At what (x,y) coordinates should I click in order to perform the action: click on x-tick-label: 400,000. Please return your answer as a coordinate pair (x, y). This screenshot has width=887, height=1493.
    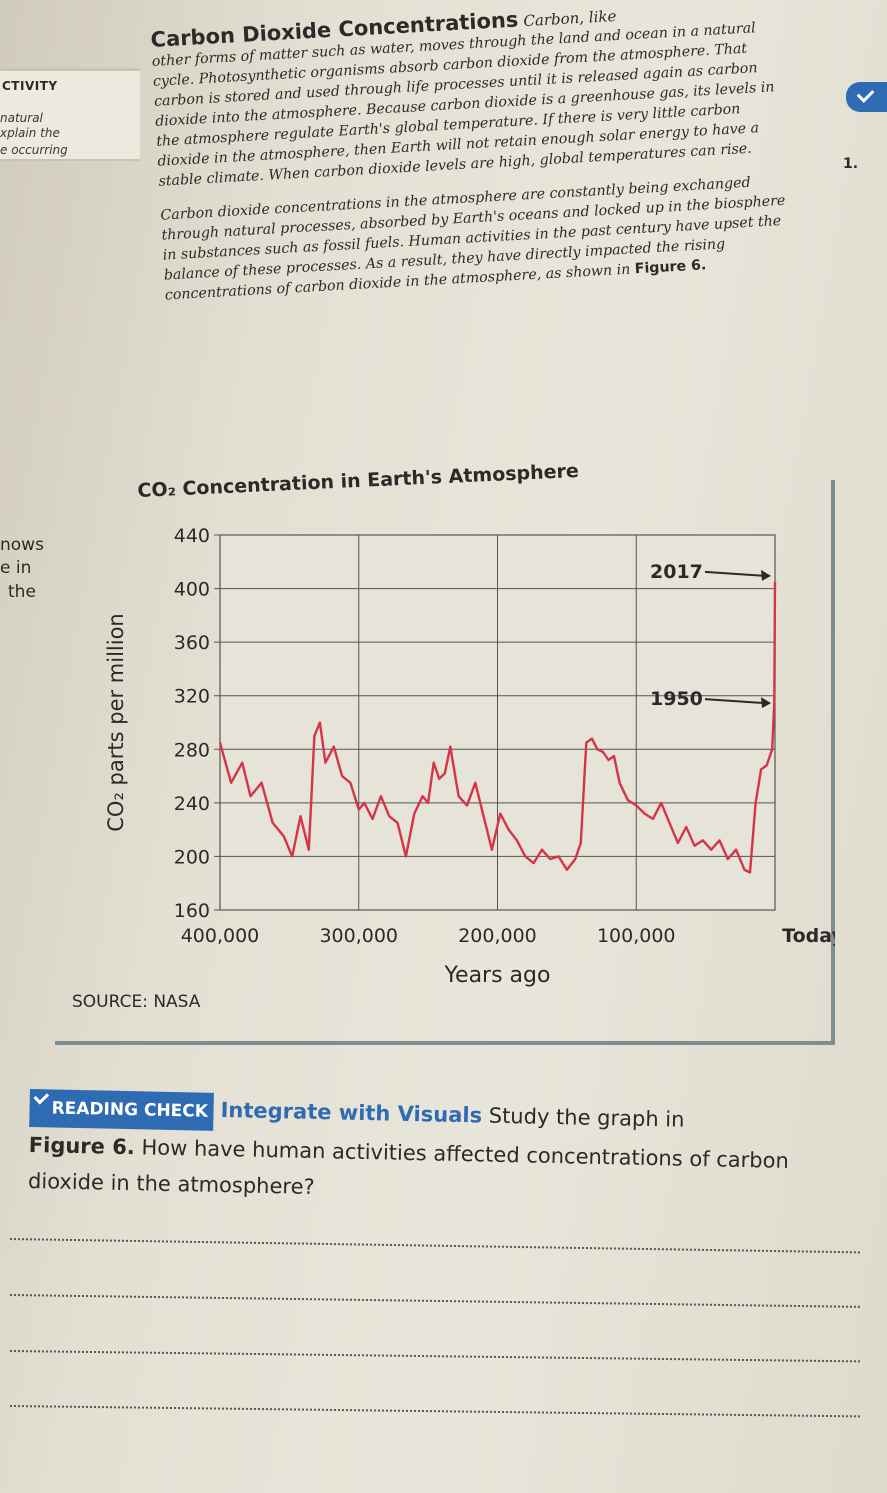
    Looking at the image, I should click on (220, 936).